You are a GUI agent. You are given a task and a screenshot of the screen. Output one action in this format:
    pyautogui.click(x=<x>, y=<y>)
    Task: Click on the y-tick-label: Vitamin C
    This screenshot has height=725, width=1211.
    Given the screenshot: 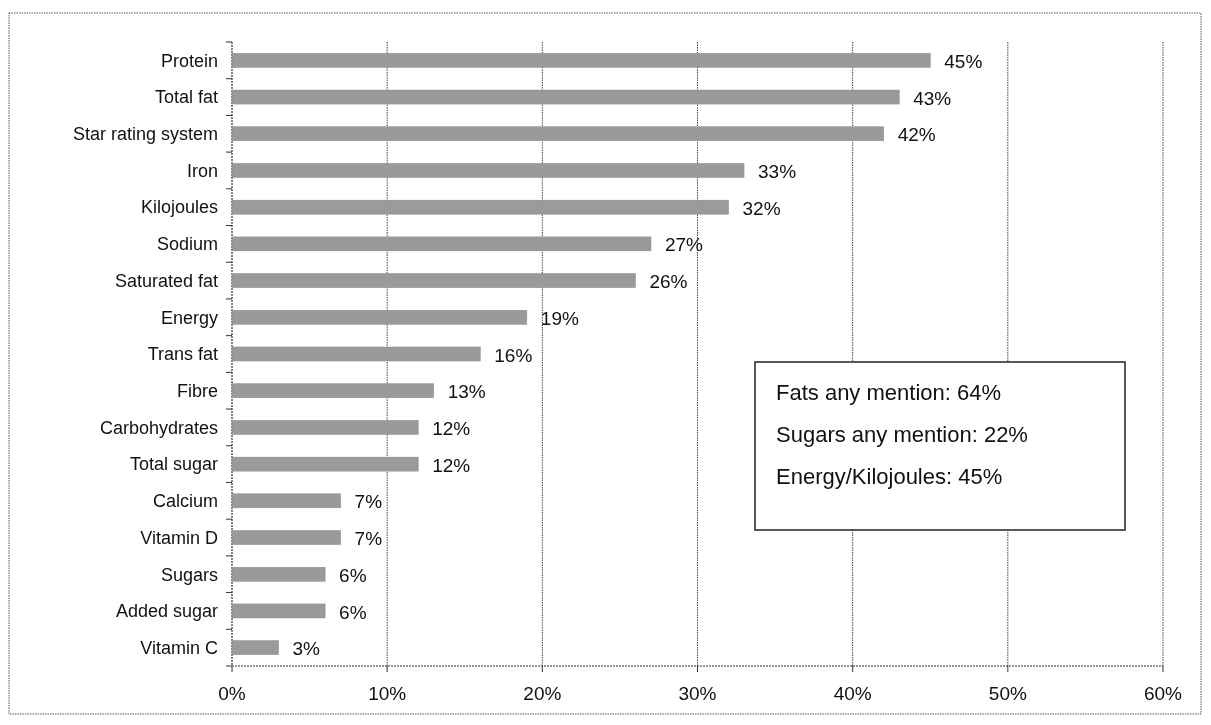 What is the action you would take?
    pyautogui.click(x=179, y=647)
    